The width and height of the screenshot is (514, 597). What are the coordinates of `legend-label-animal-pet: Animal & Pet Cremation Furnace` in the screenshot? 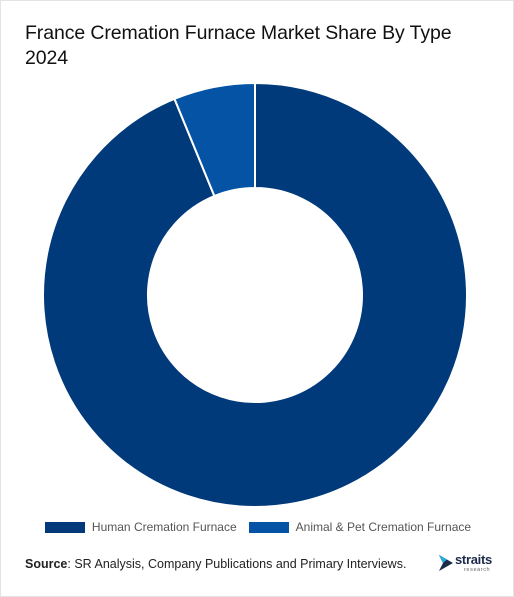 It's located at (383, 527).